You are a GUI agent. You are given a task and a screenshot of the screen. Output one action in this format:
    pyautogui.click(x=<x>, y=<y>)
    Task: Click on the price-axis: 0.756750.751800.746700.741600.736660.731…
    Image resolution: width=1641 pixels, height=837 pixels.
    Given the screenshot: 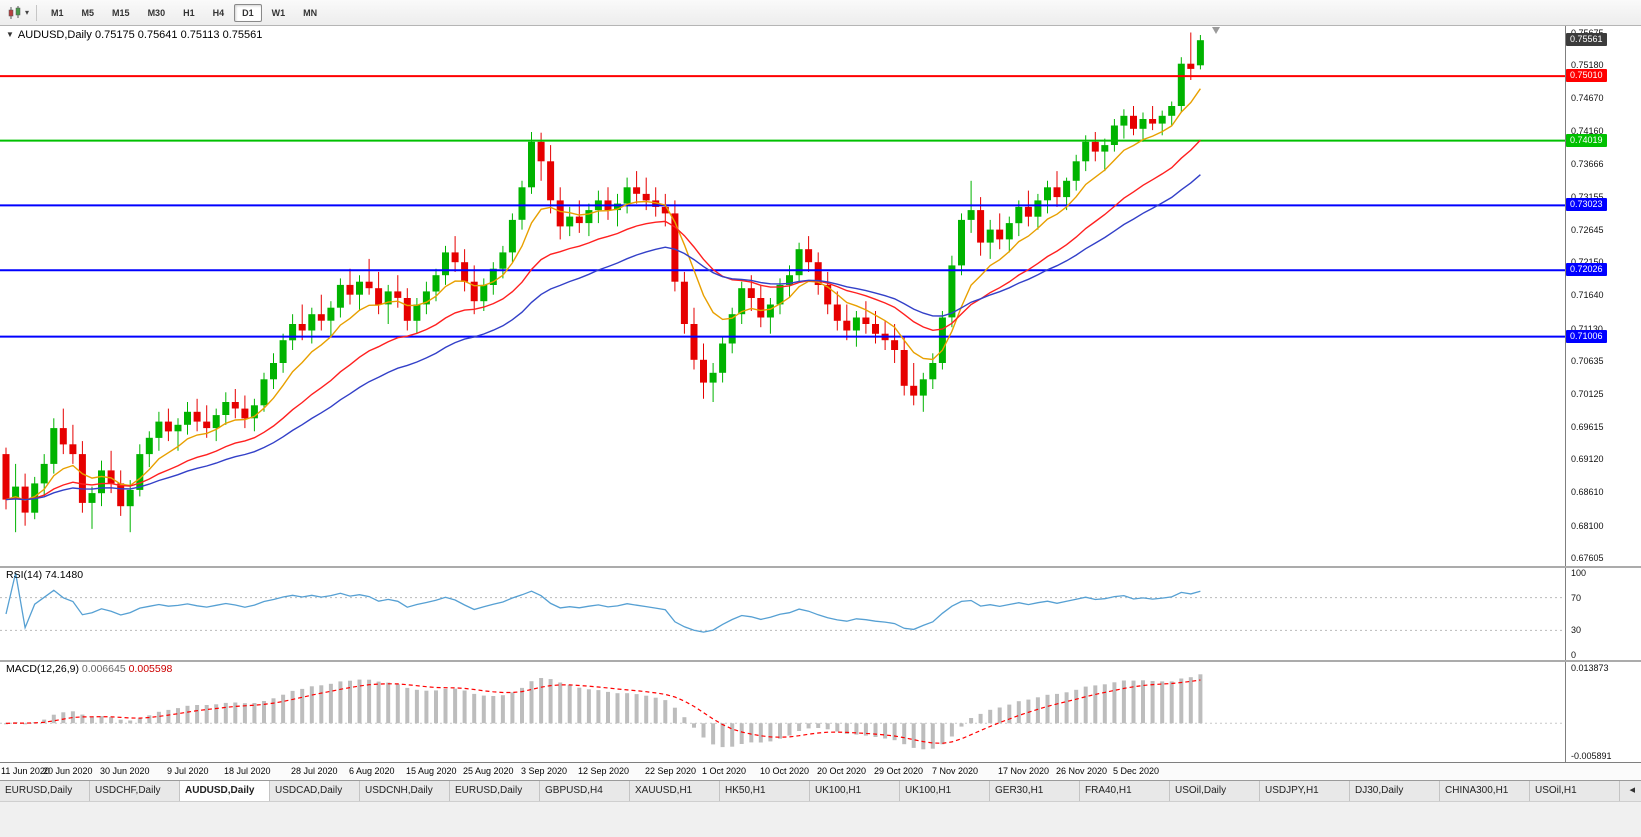 What is the action you would take?
    pyautogui.click(x=1603, y=394)
    